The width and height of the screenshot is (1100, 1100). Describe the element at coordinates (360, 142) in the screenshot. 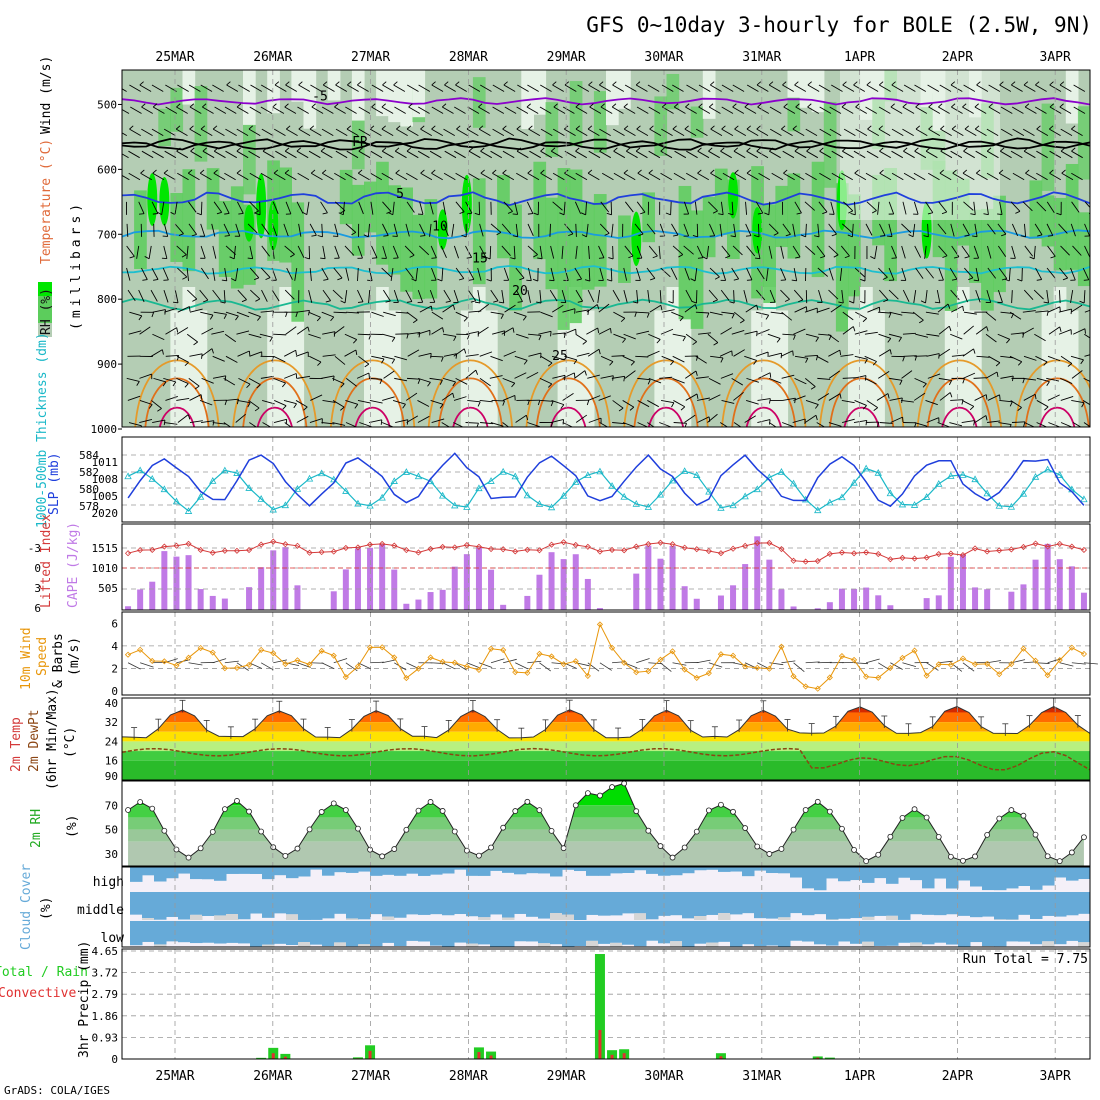

I see `isotherm-label: FR` at that location.